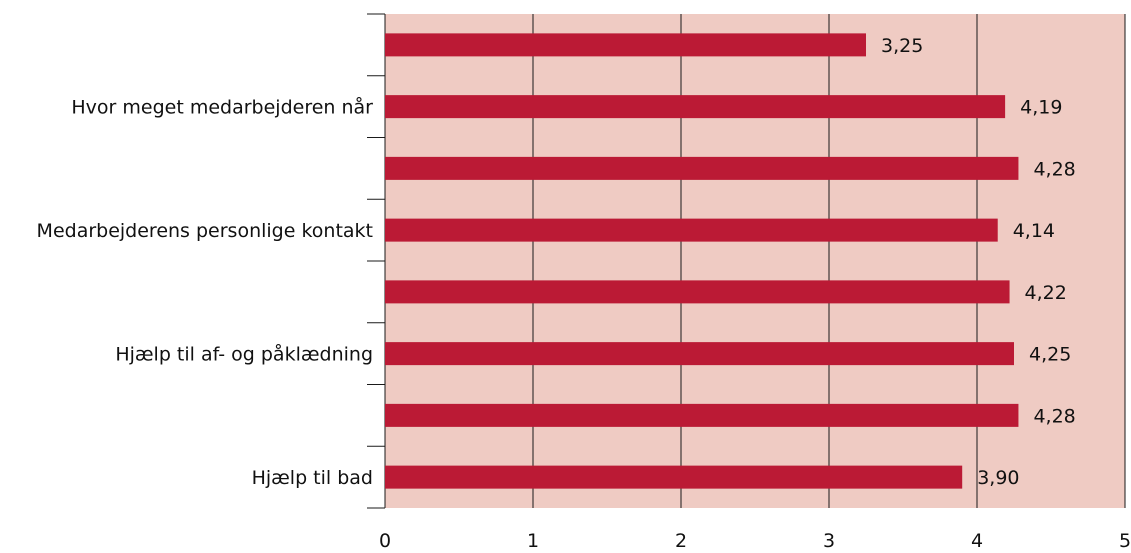  I want to click on x-tick-label-0: 0, so click(385, 541).